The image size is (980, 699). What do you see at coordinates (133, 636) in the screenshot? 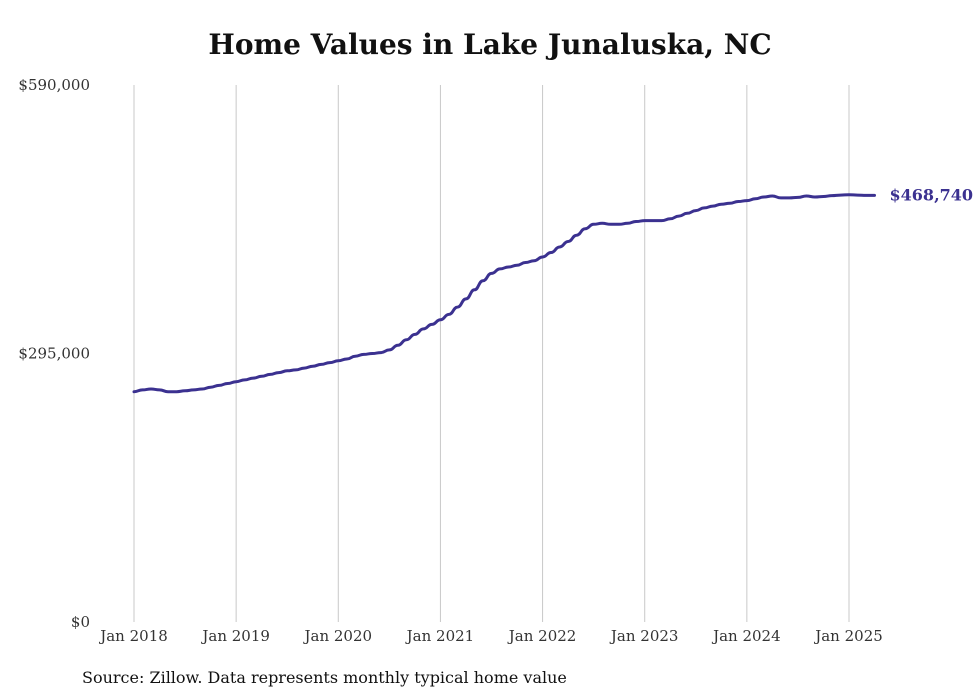
I see `x-tick-label: Jan 2018` at bounding box center [133, 636].